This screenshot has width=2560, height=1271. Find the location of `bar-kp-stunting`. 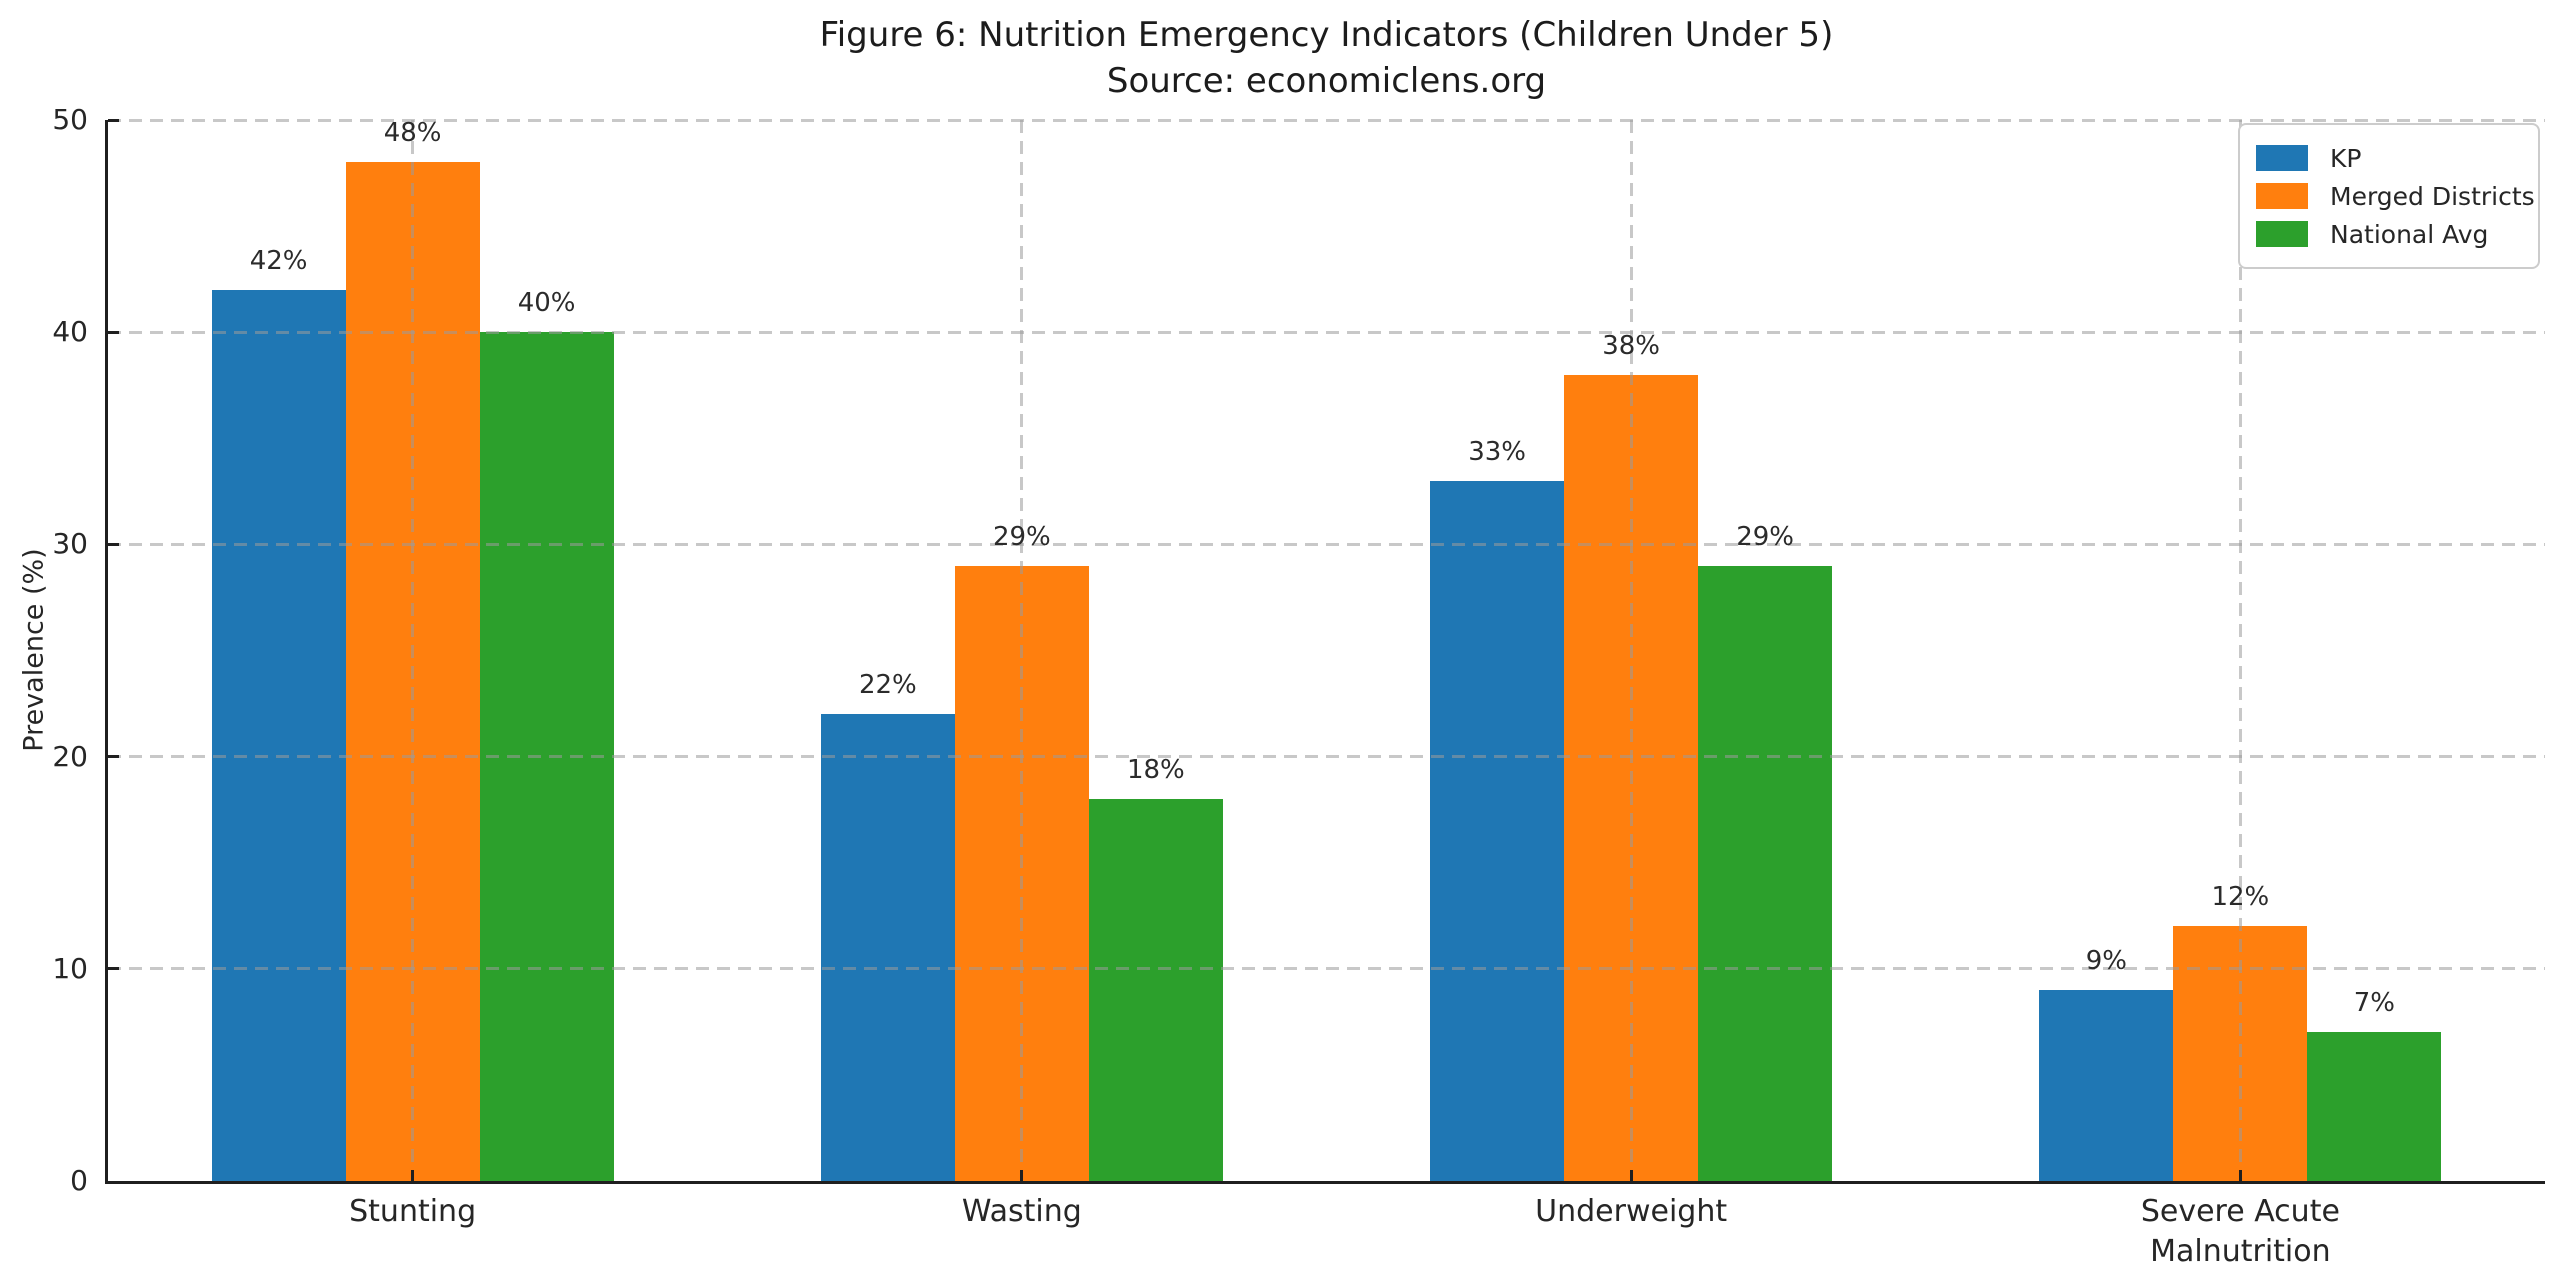

bar-kp-stunting is located at coordinates (278, 735).